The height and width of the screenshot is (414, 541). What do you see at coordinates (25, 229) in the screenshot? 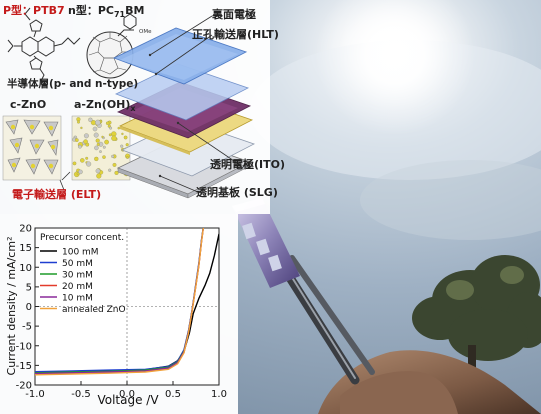
I see `y-tick-label: 20` at bounding box center [25, 229].